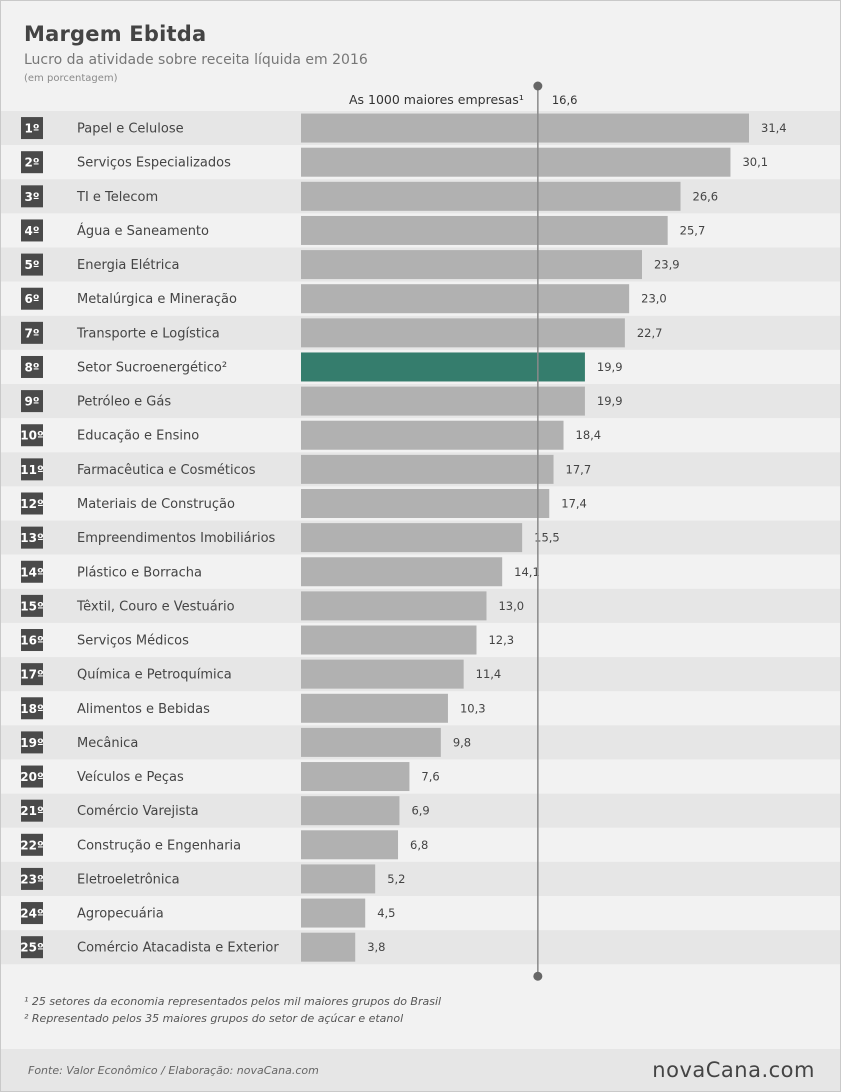 Image resolution: width=841 pixels, height=1092 pixels. I want to click on chart-unit: (em porcentagem), so click(71, 78).